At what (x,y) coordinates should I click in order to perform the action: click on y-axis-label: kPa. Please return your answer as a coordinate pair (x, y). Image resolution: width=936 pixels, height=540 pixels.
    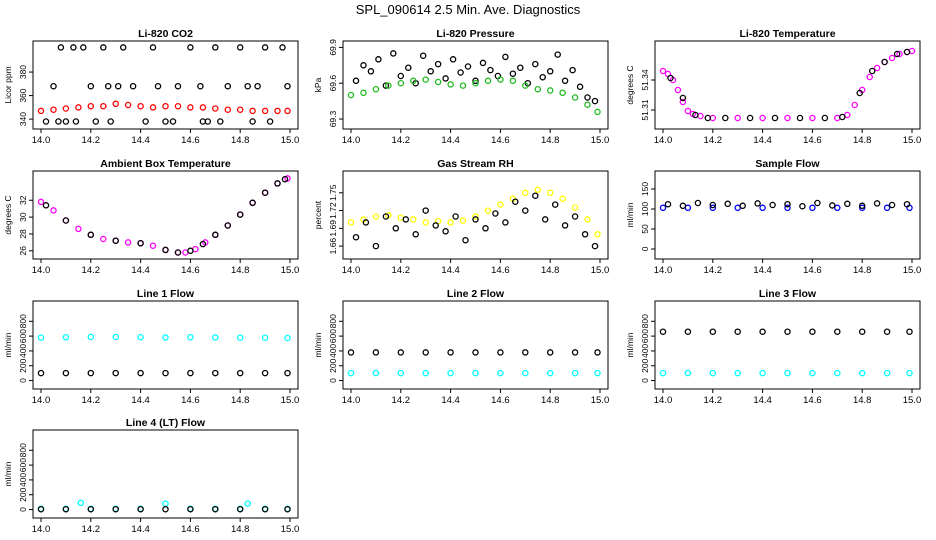
    Looking at the image, I should click on (318, 84).